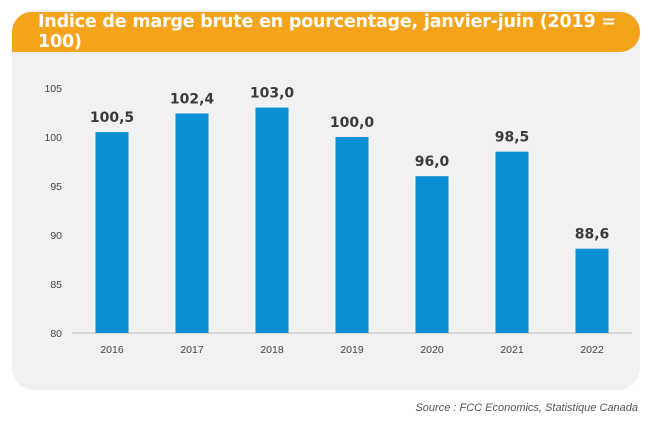  Describe the element at coordinates (56, 236) in the screenshot. I see `y-tick-label: 90` at that location.